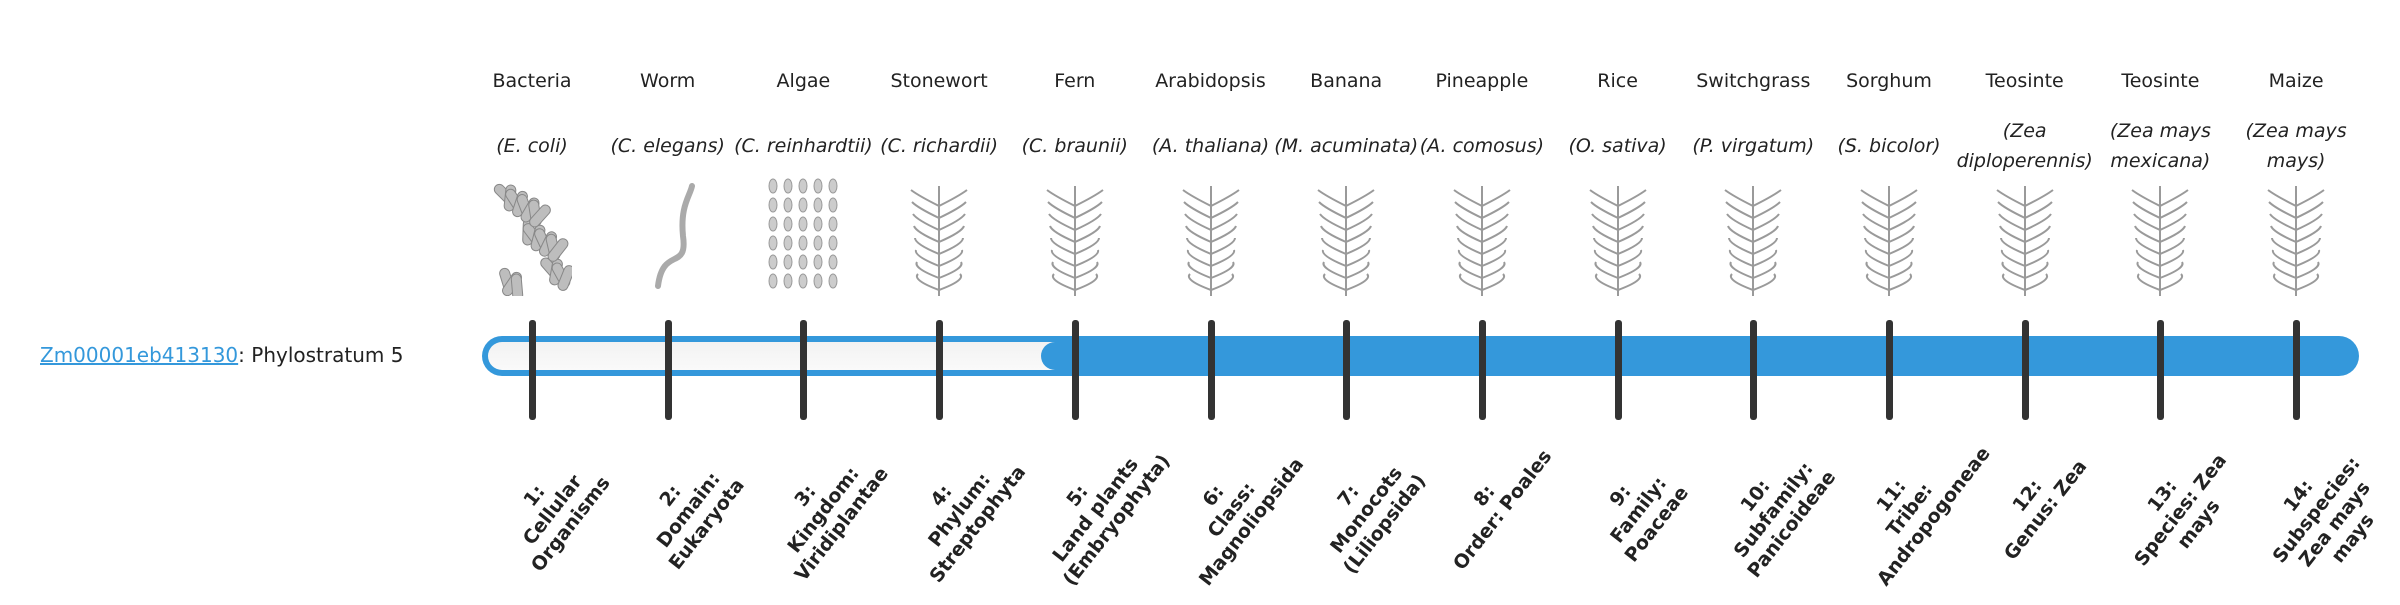 Image resolution: width=2400 pixels, height=605 pixels. What do you see at coordinates (668, 81) in the screenshot?
I see `organism-common-name: Worm` at bounding box center [668, 81].